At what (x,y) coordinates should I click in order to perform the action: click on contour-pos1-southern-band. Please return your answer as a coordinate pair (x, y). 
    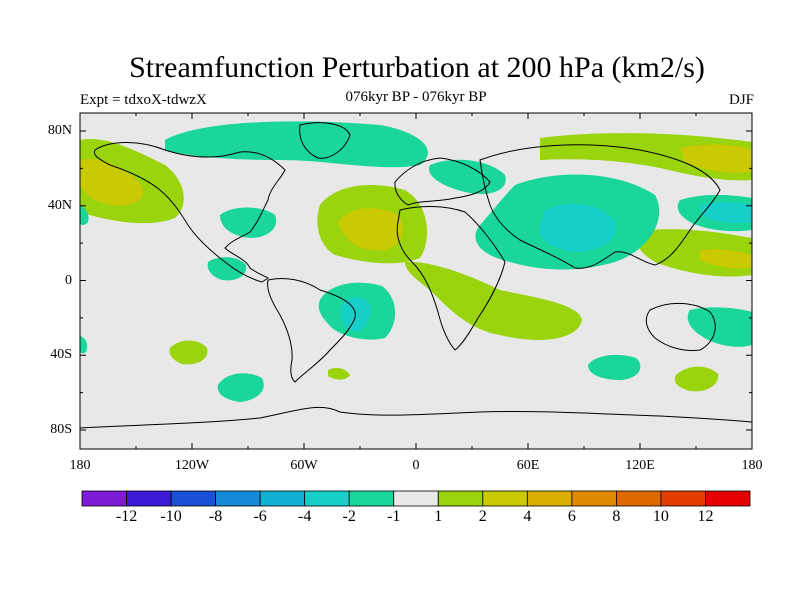
    Looking at the image, I should click on (493, 300).